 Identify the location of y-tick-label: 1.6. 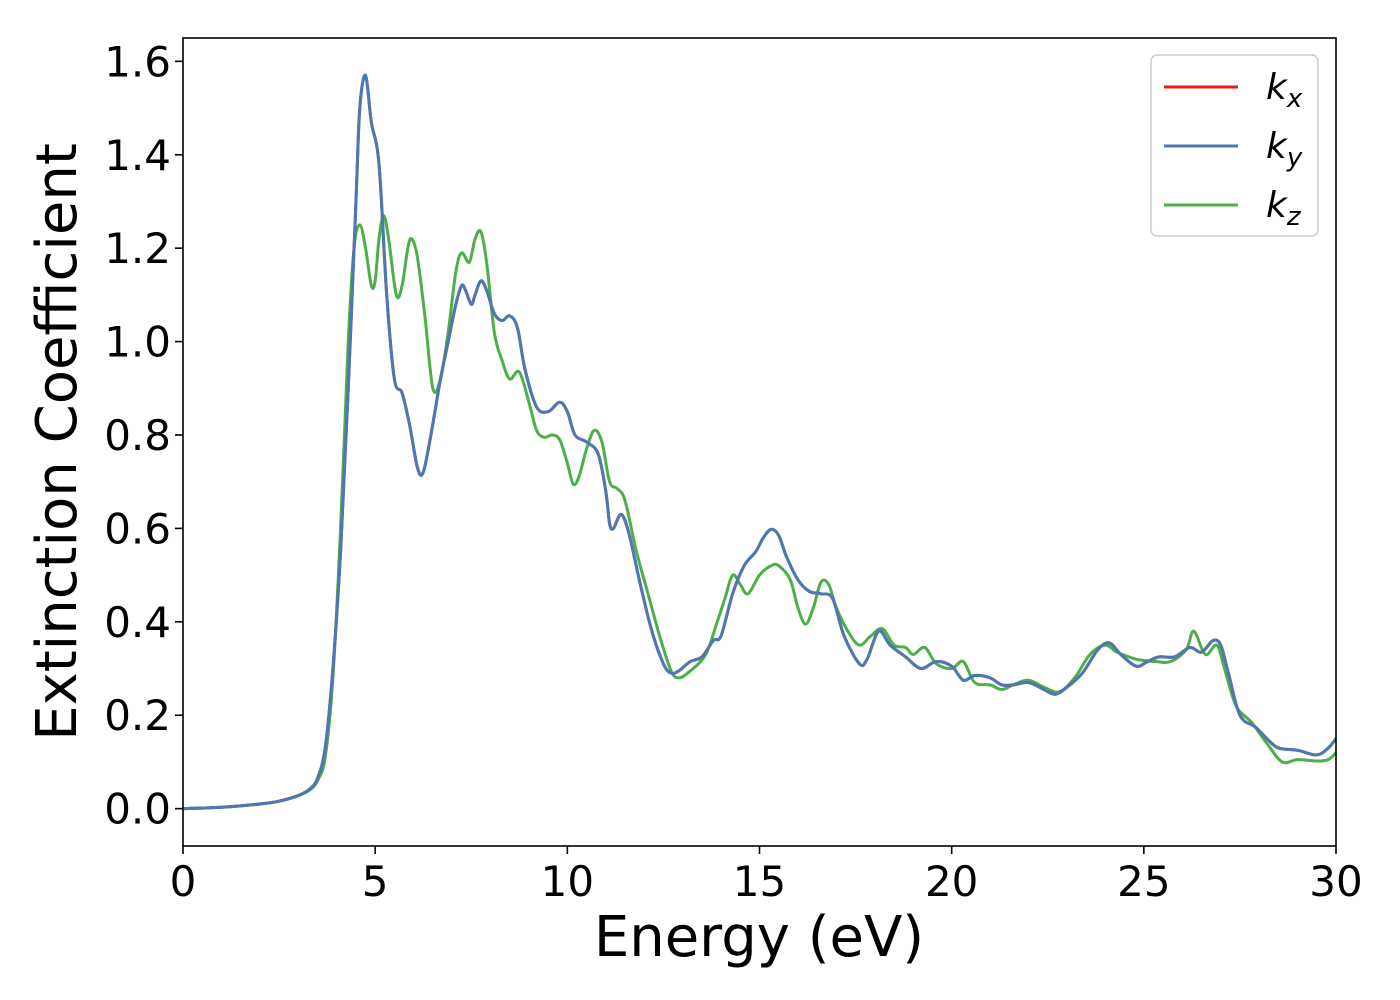
(137, 61).